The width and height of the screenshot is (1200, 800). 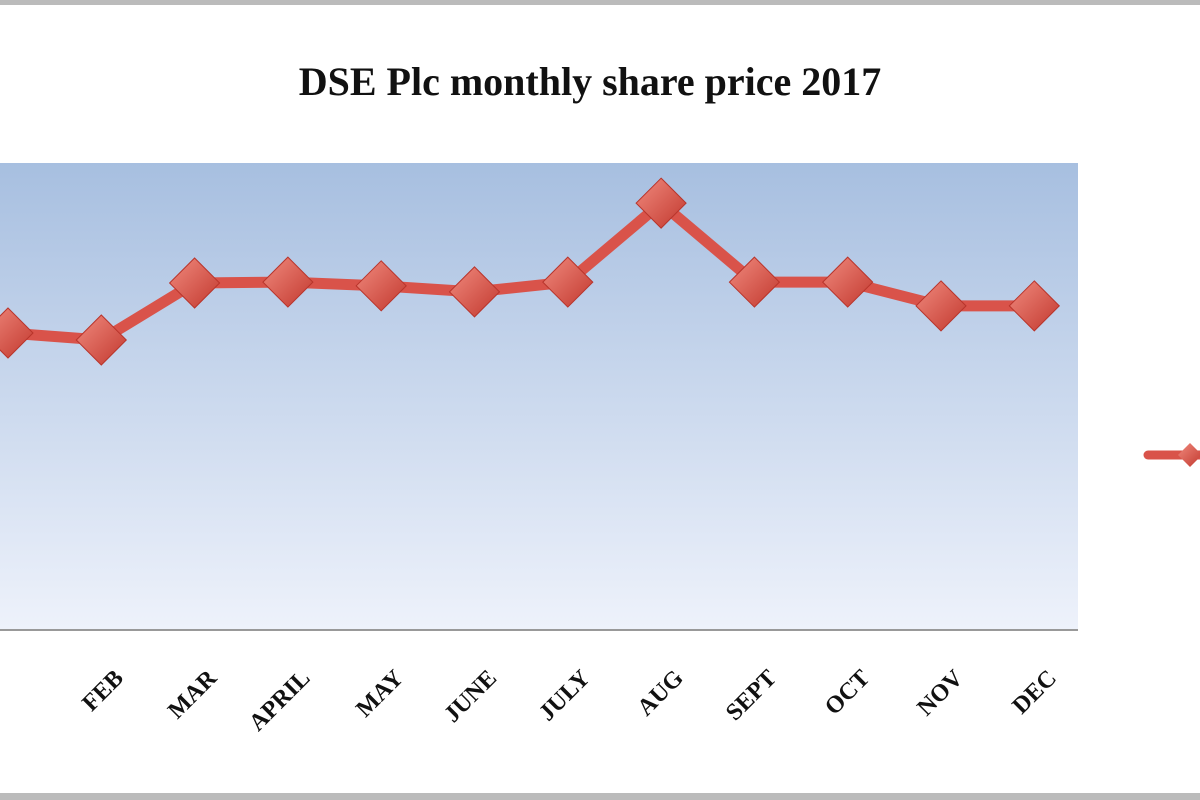 What do you see at coordinates (940, 693) in the screenshot?
I see `x-tick-label: NOV` at bounding box center [940, 693].